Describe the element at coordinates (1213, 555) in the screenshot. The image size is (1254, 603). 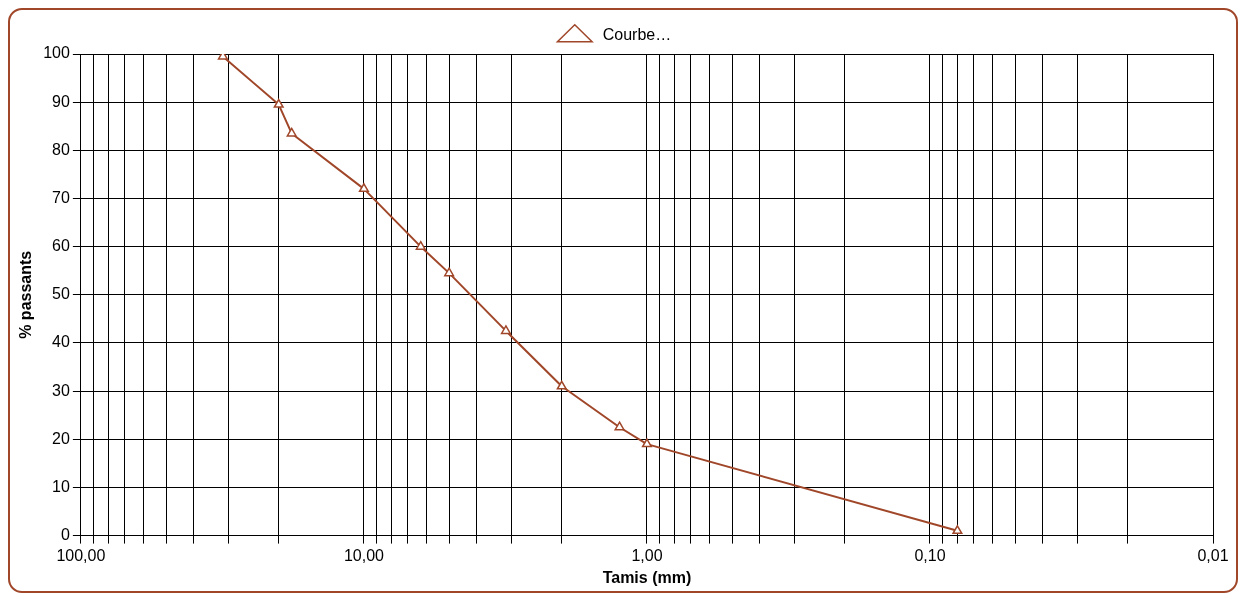
I see `x-tick-label: 0,01` at that location.